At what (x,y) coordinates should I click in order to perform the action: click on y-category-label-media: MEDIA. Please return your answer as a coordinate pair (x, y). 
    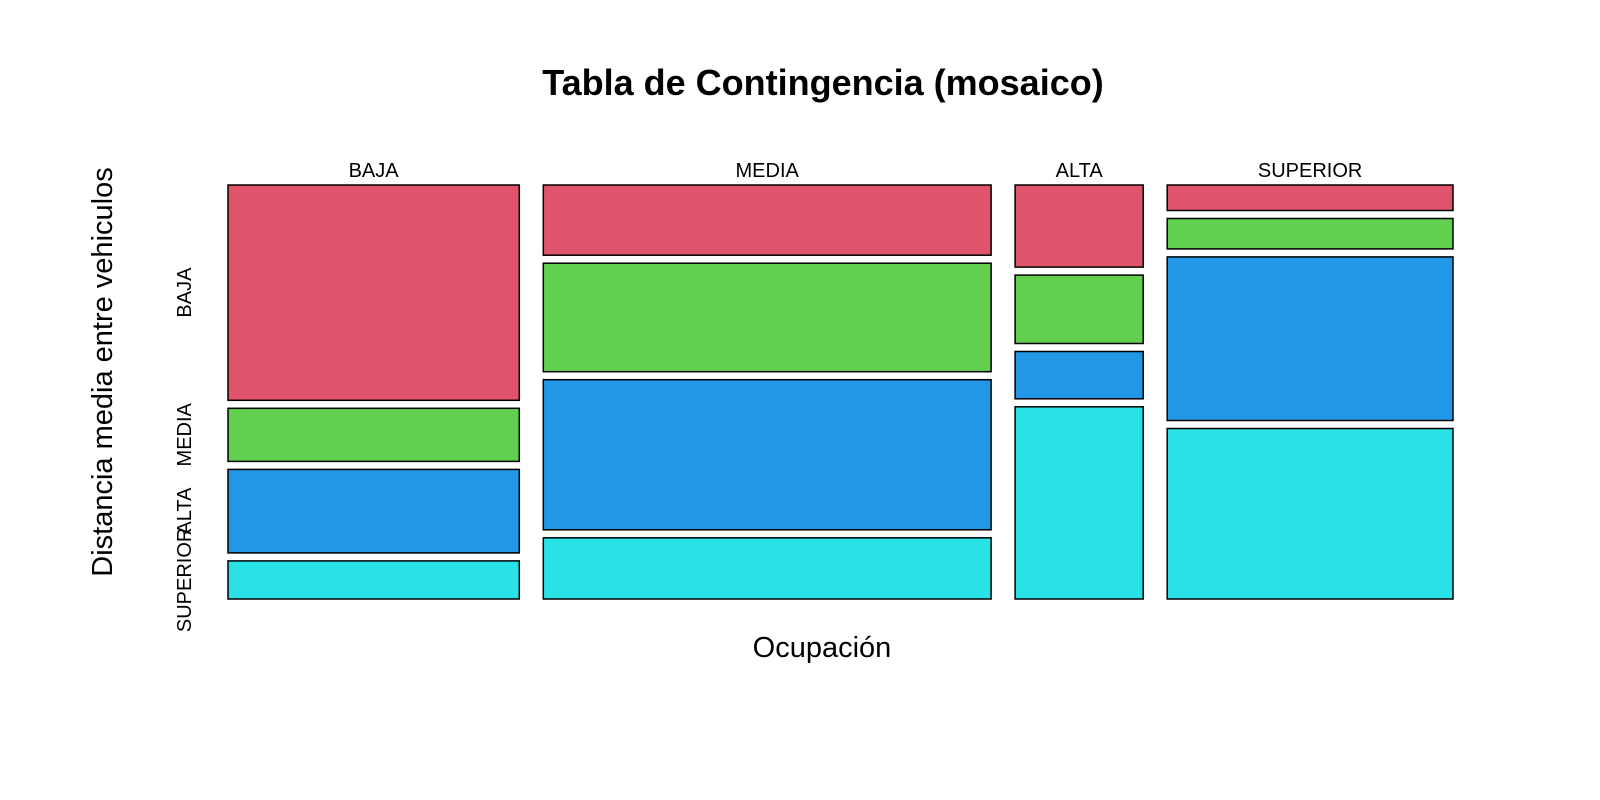
    Looking at the image, I should click on (185, 434).